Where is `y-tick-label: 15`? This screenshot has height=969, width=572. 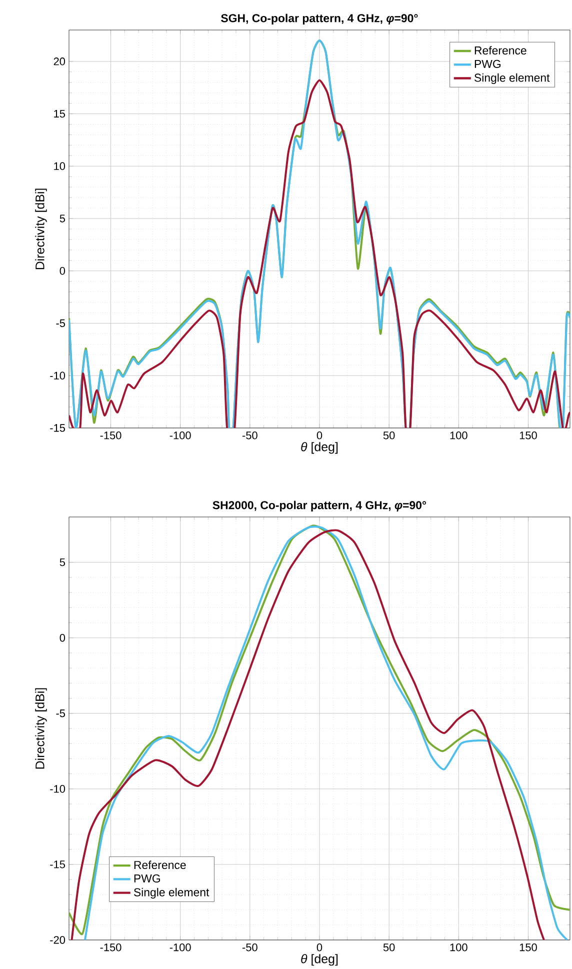
y-tick-label: 15 is located at coordinates (60, 114).